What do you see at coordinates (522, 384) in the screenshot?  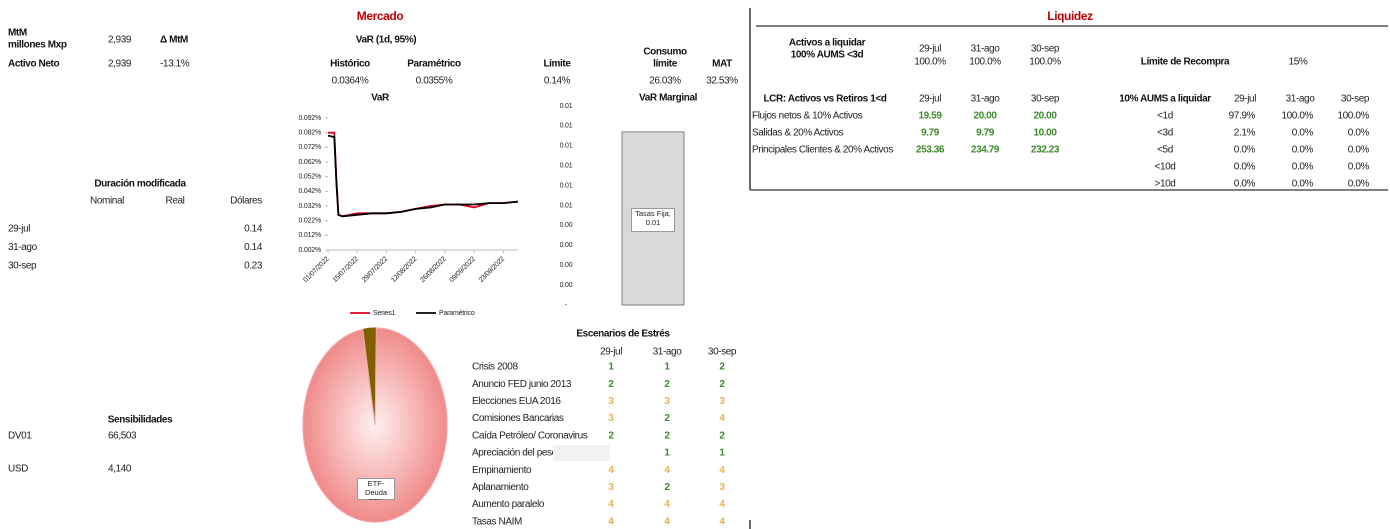 I see `row-label: Anuncio FED junio 2013` at bounding box center [522, 384].